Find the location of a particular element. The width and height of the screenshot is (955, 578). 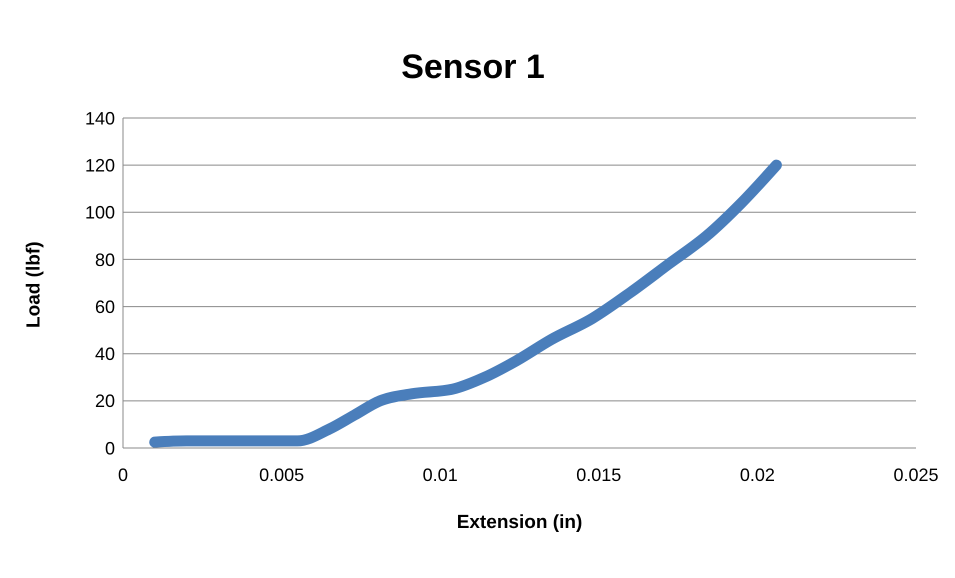

y-tick-label: 80 is located at coordinates (104, 260).